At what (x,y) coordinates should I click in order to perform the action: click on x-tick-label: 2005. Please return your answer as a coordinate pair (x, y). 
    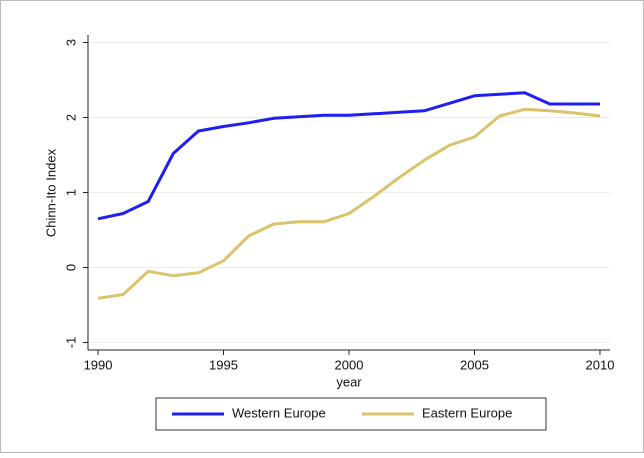
    Looking at the image, I should click on (474, 364).